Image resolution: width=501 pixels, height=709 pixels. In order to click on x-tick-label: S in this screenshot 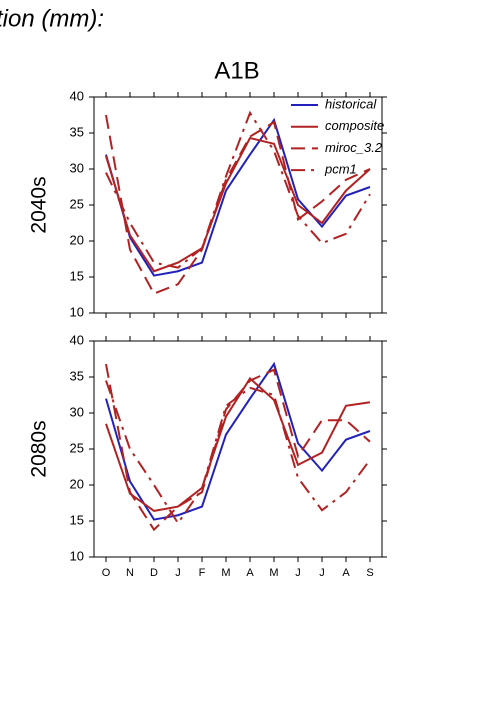, I will do `click(369, 573)`.